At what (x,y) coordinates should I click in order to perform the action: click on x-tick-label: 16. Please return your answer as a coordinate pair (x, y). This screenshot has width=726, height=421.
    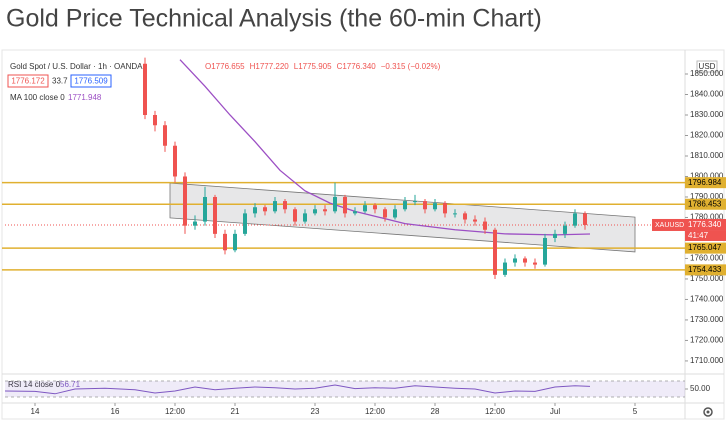
    Looking at the image, I should click on (115, 411).